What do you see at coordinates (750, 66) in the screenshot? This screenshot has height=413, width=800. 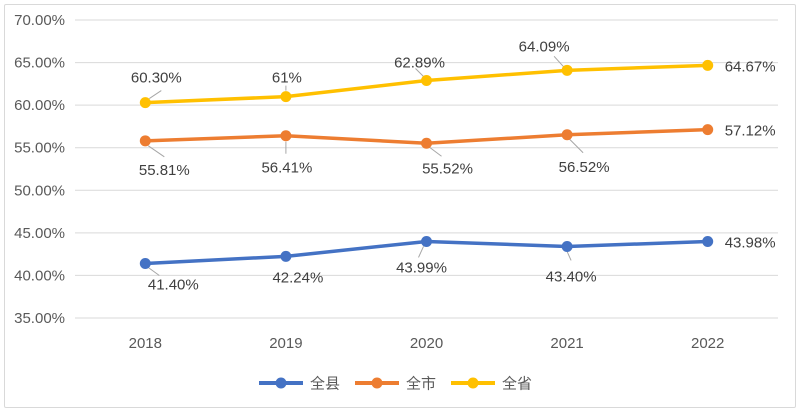 I see `data-label-全省: 64.67%` at bounding box center [750, 66].